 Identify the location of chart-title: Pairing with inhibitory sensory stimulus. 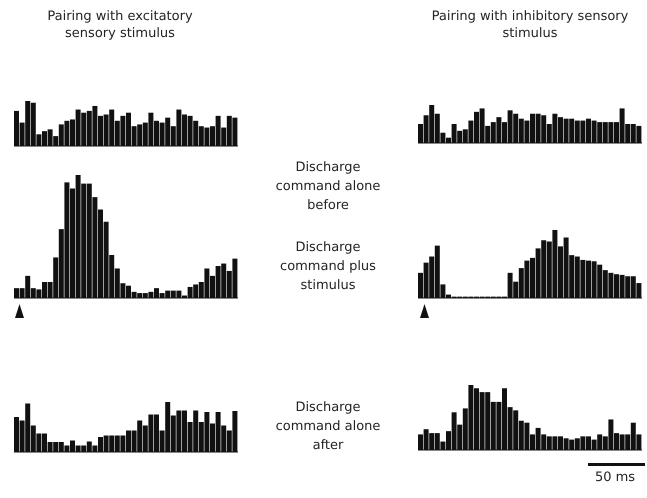
(530, 25).